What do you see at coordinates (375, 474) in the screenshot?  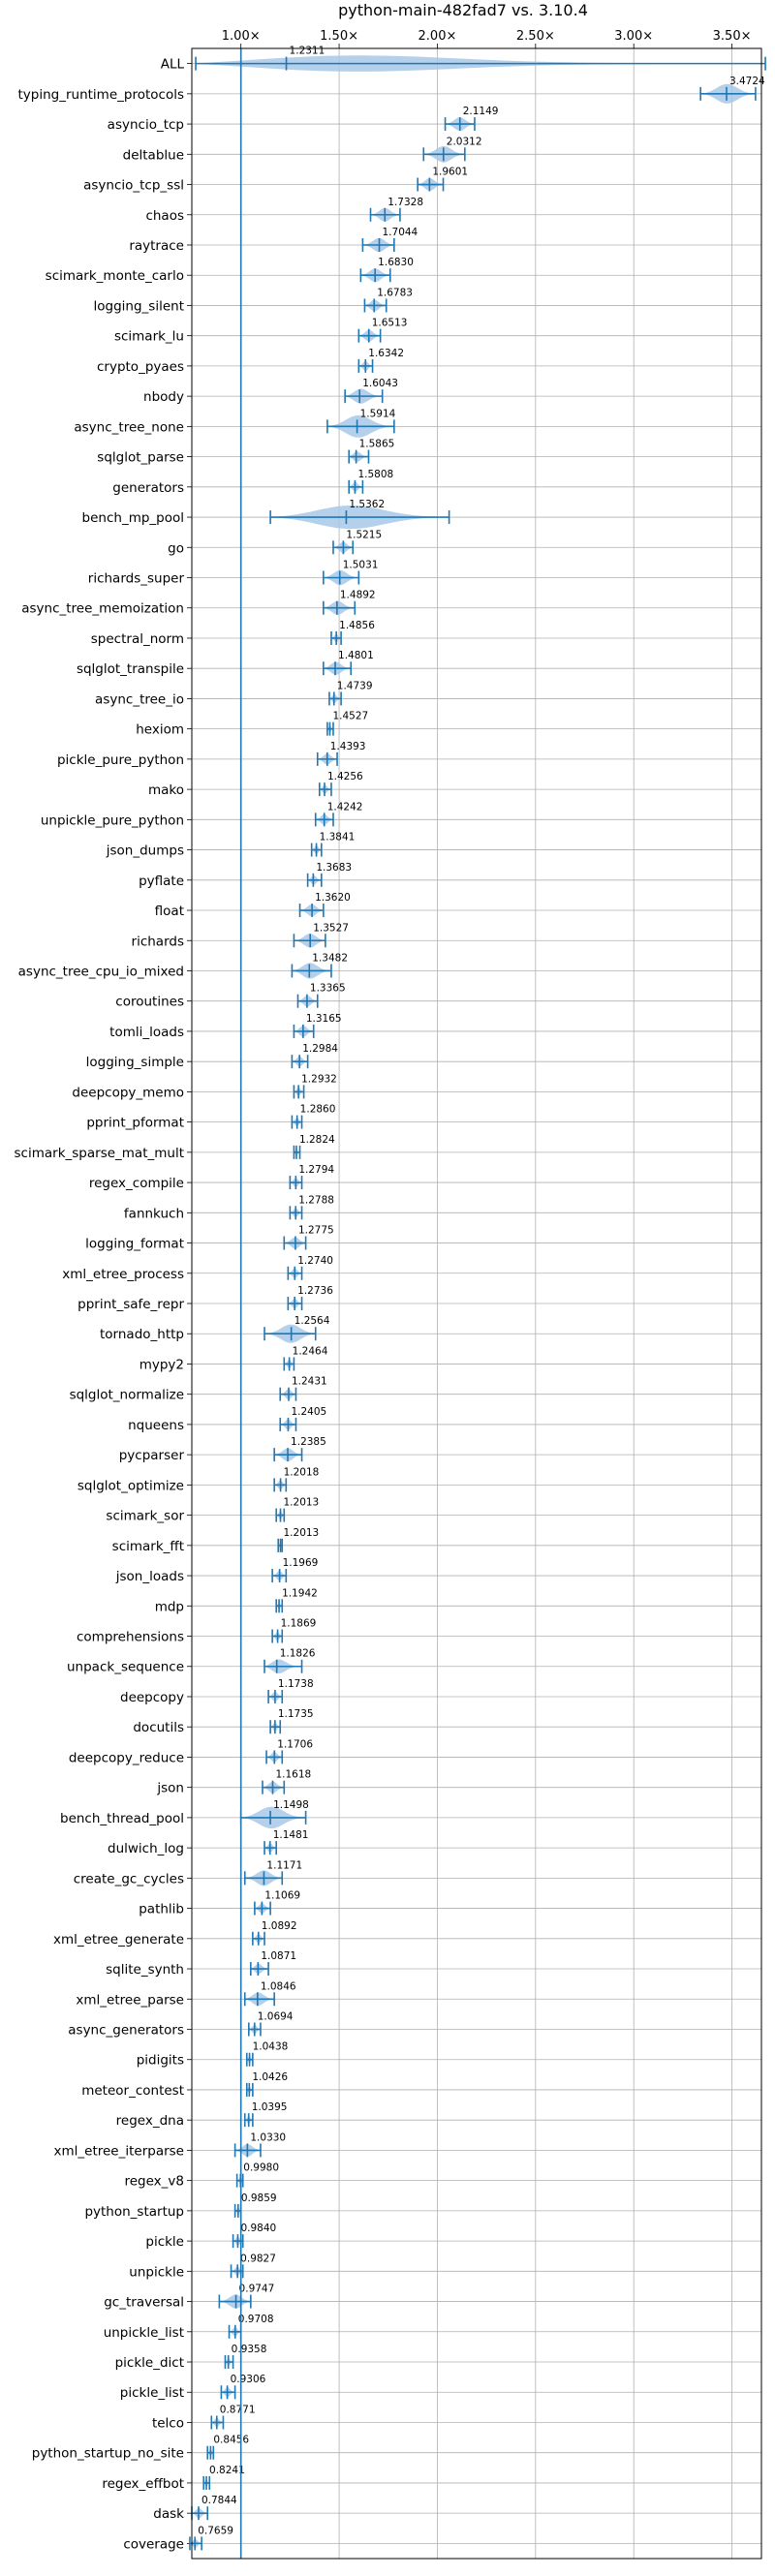 I see `data-label: 1.5808` at bounding box center [375, 474].